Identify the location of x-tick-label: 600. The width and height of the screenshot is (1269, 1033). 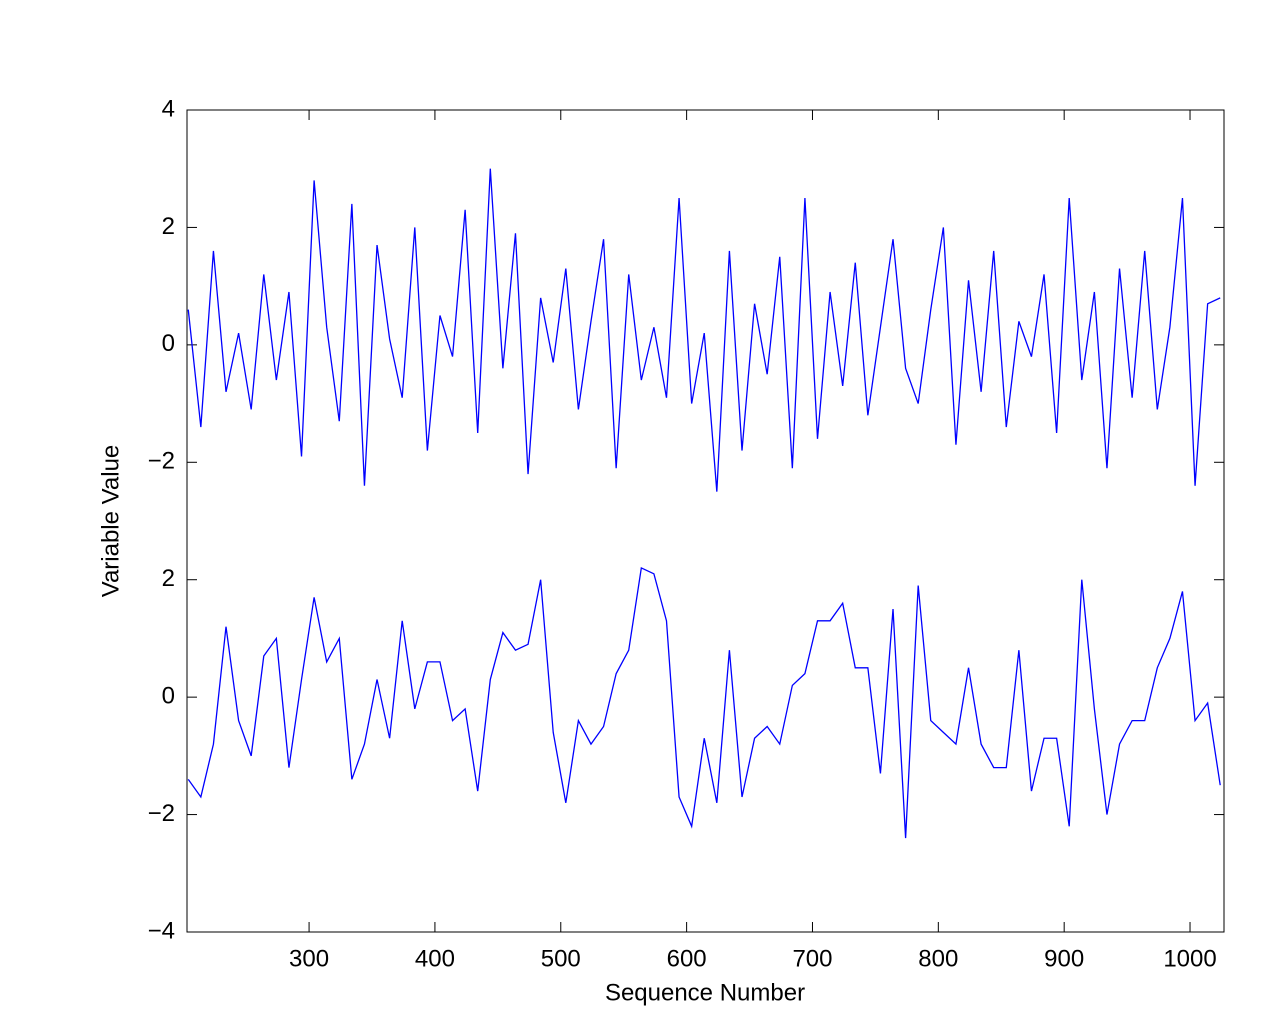
(687, 958).